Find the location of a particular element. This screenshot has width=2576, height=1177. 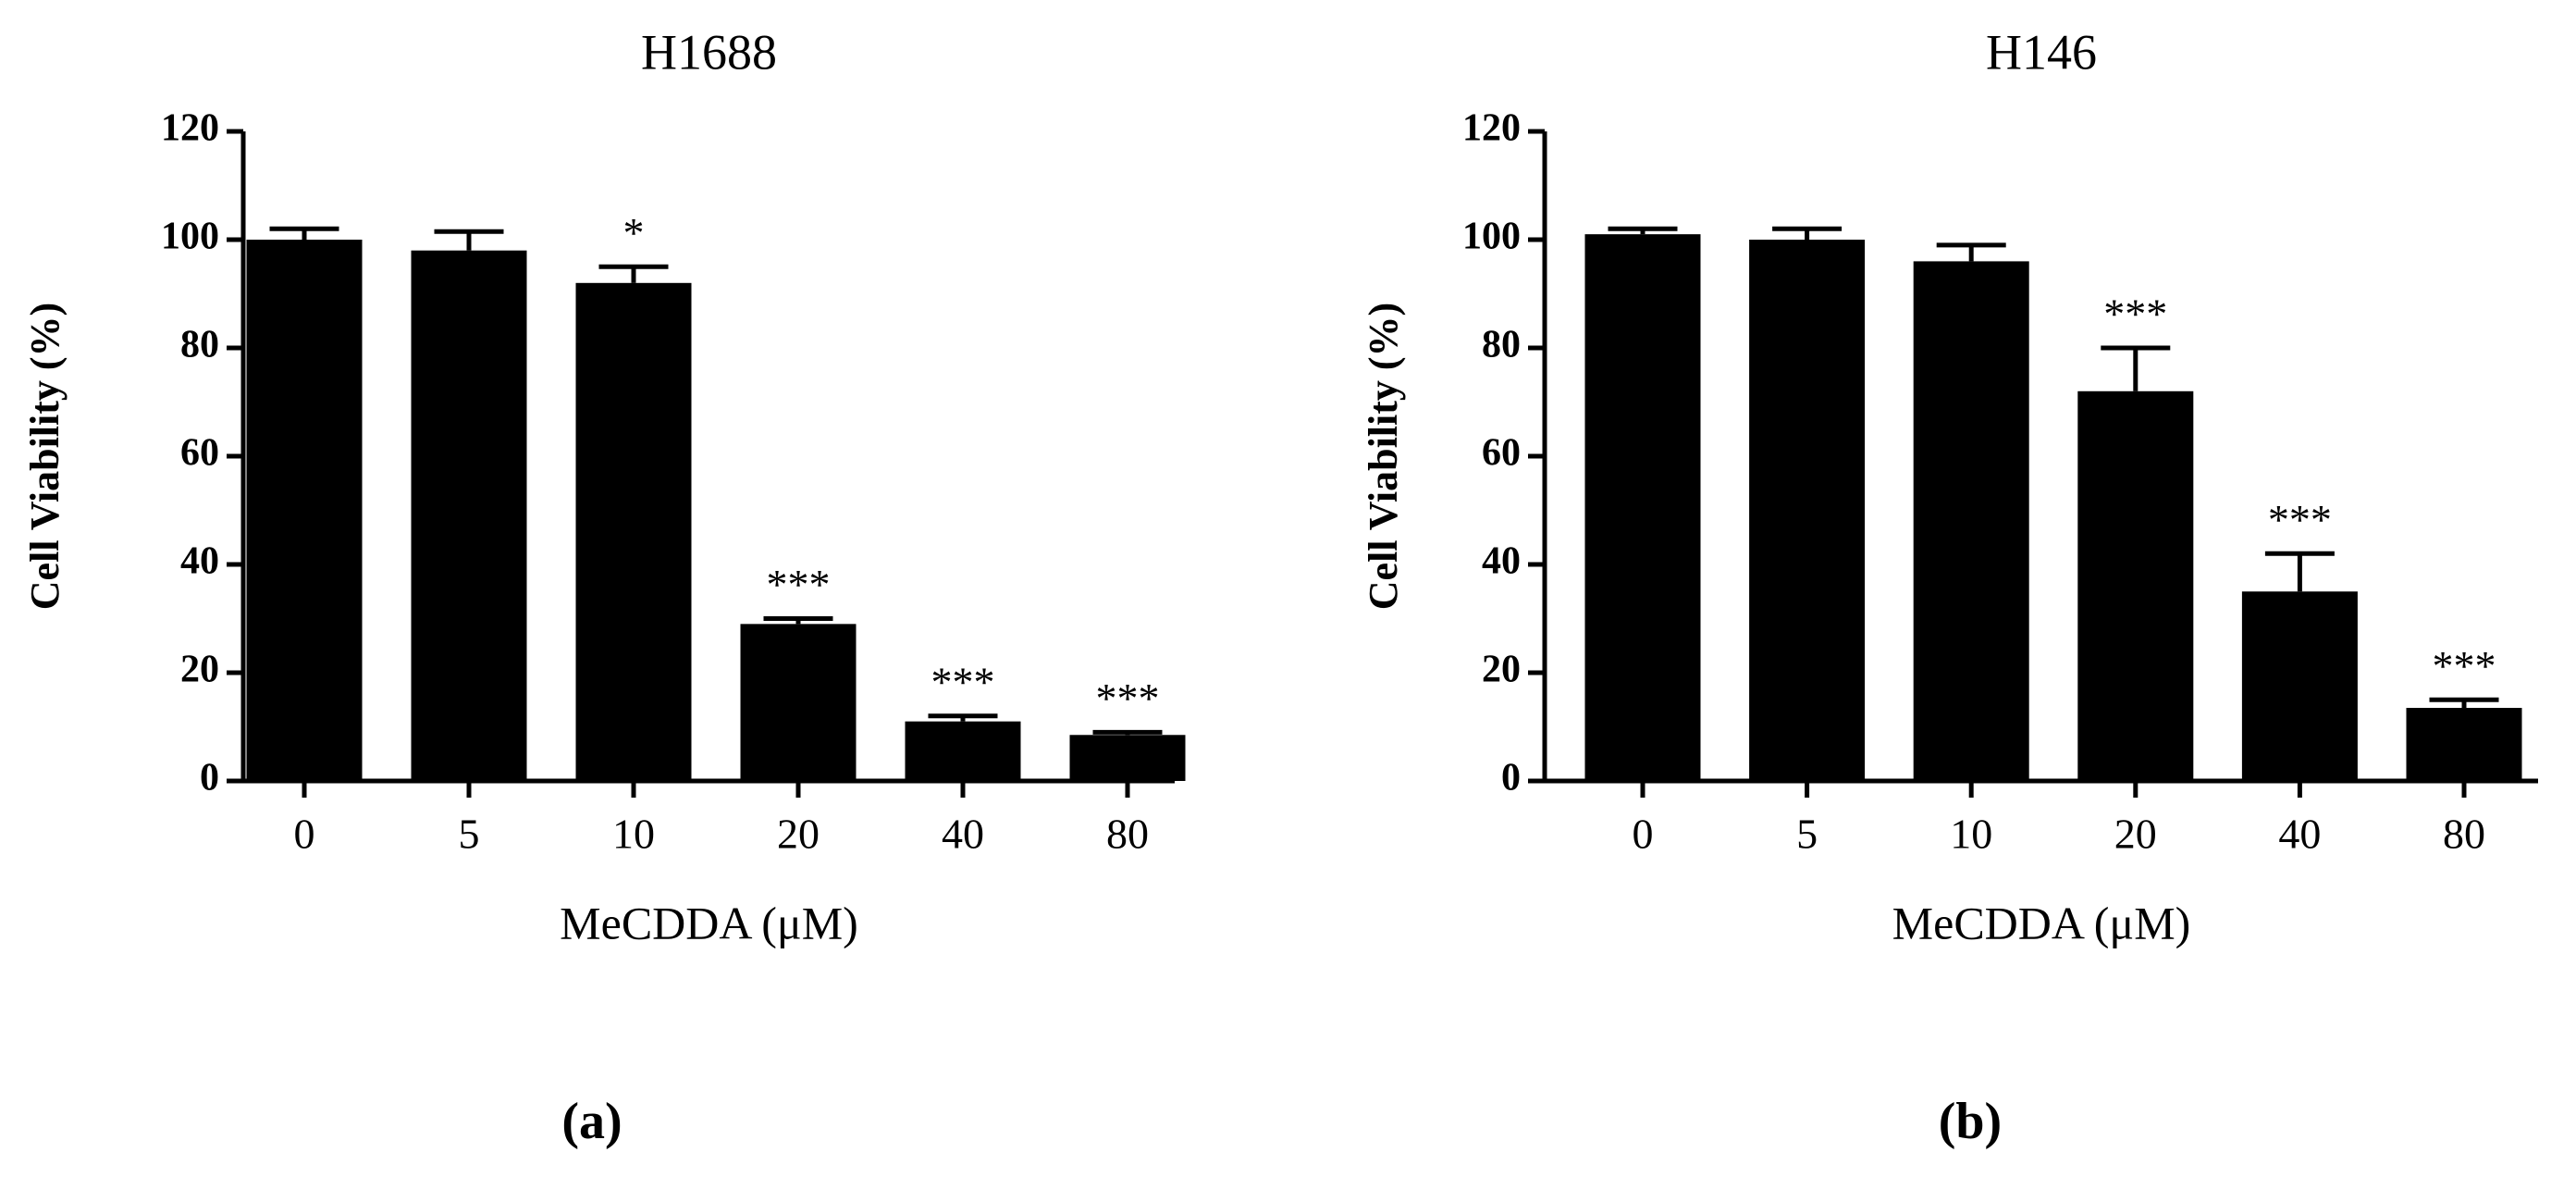

chart-title: H1688 is located at coordinates (709, 52).